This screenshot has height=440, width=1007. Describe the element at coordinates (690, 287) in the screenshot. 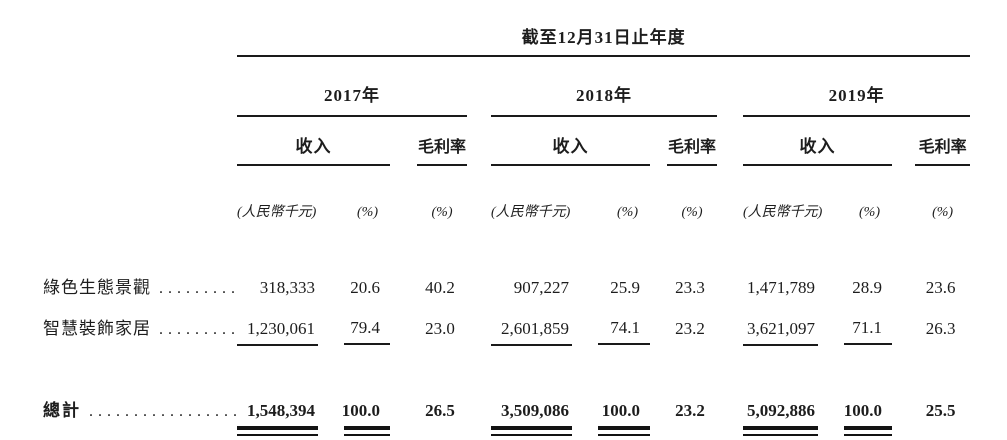

I see `margin-value: 23.3` at that location.